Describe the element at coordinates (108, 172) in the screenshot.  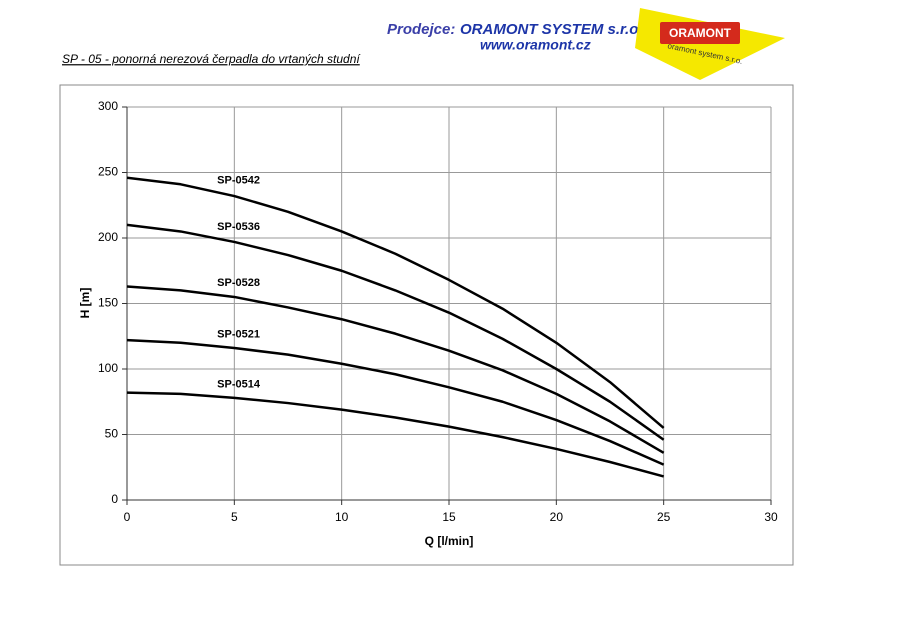
I see `y-tick-label: 250` at that location.